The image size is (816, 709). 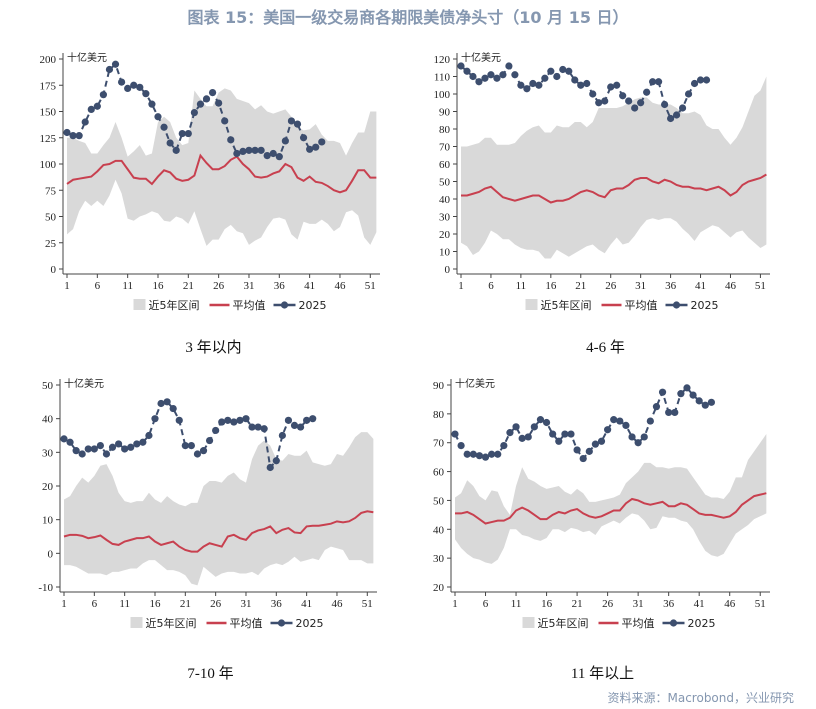 I want to click on y-tick-label: 40, so click(x=445, y=200).